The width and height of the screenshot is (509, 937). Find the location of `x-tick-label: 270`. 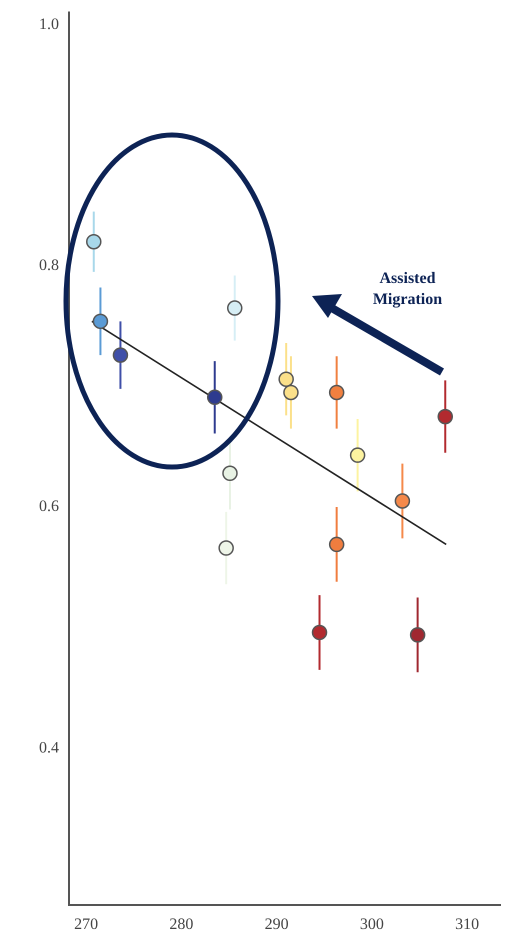

x-tick-label: 270 is located at coordinates (86, 924).